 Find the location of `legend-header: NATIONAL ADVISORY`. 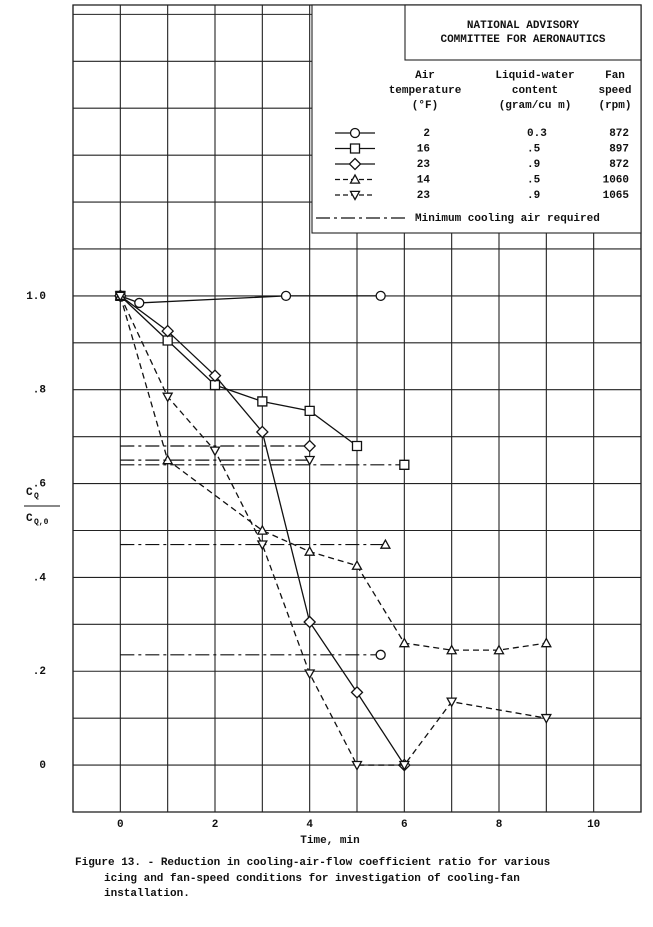

legend-header: NATIONAL ADVISORY is located at coordinates (523, 26).